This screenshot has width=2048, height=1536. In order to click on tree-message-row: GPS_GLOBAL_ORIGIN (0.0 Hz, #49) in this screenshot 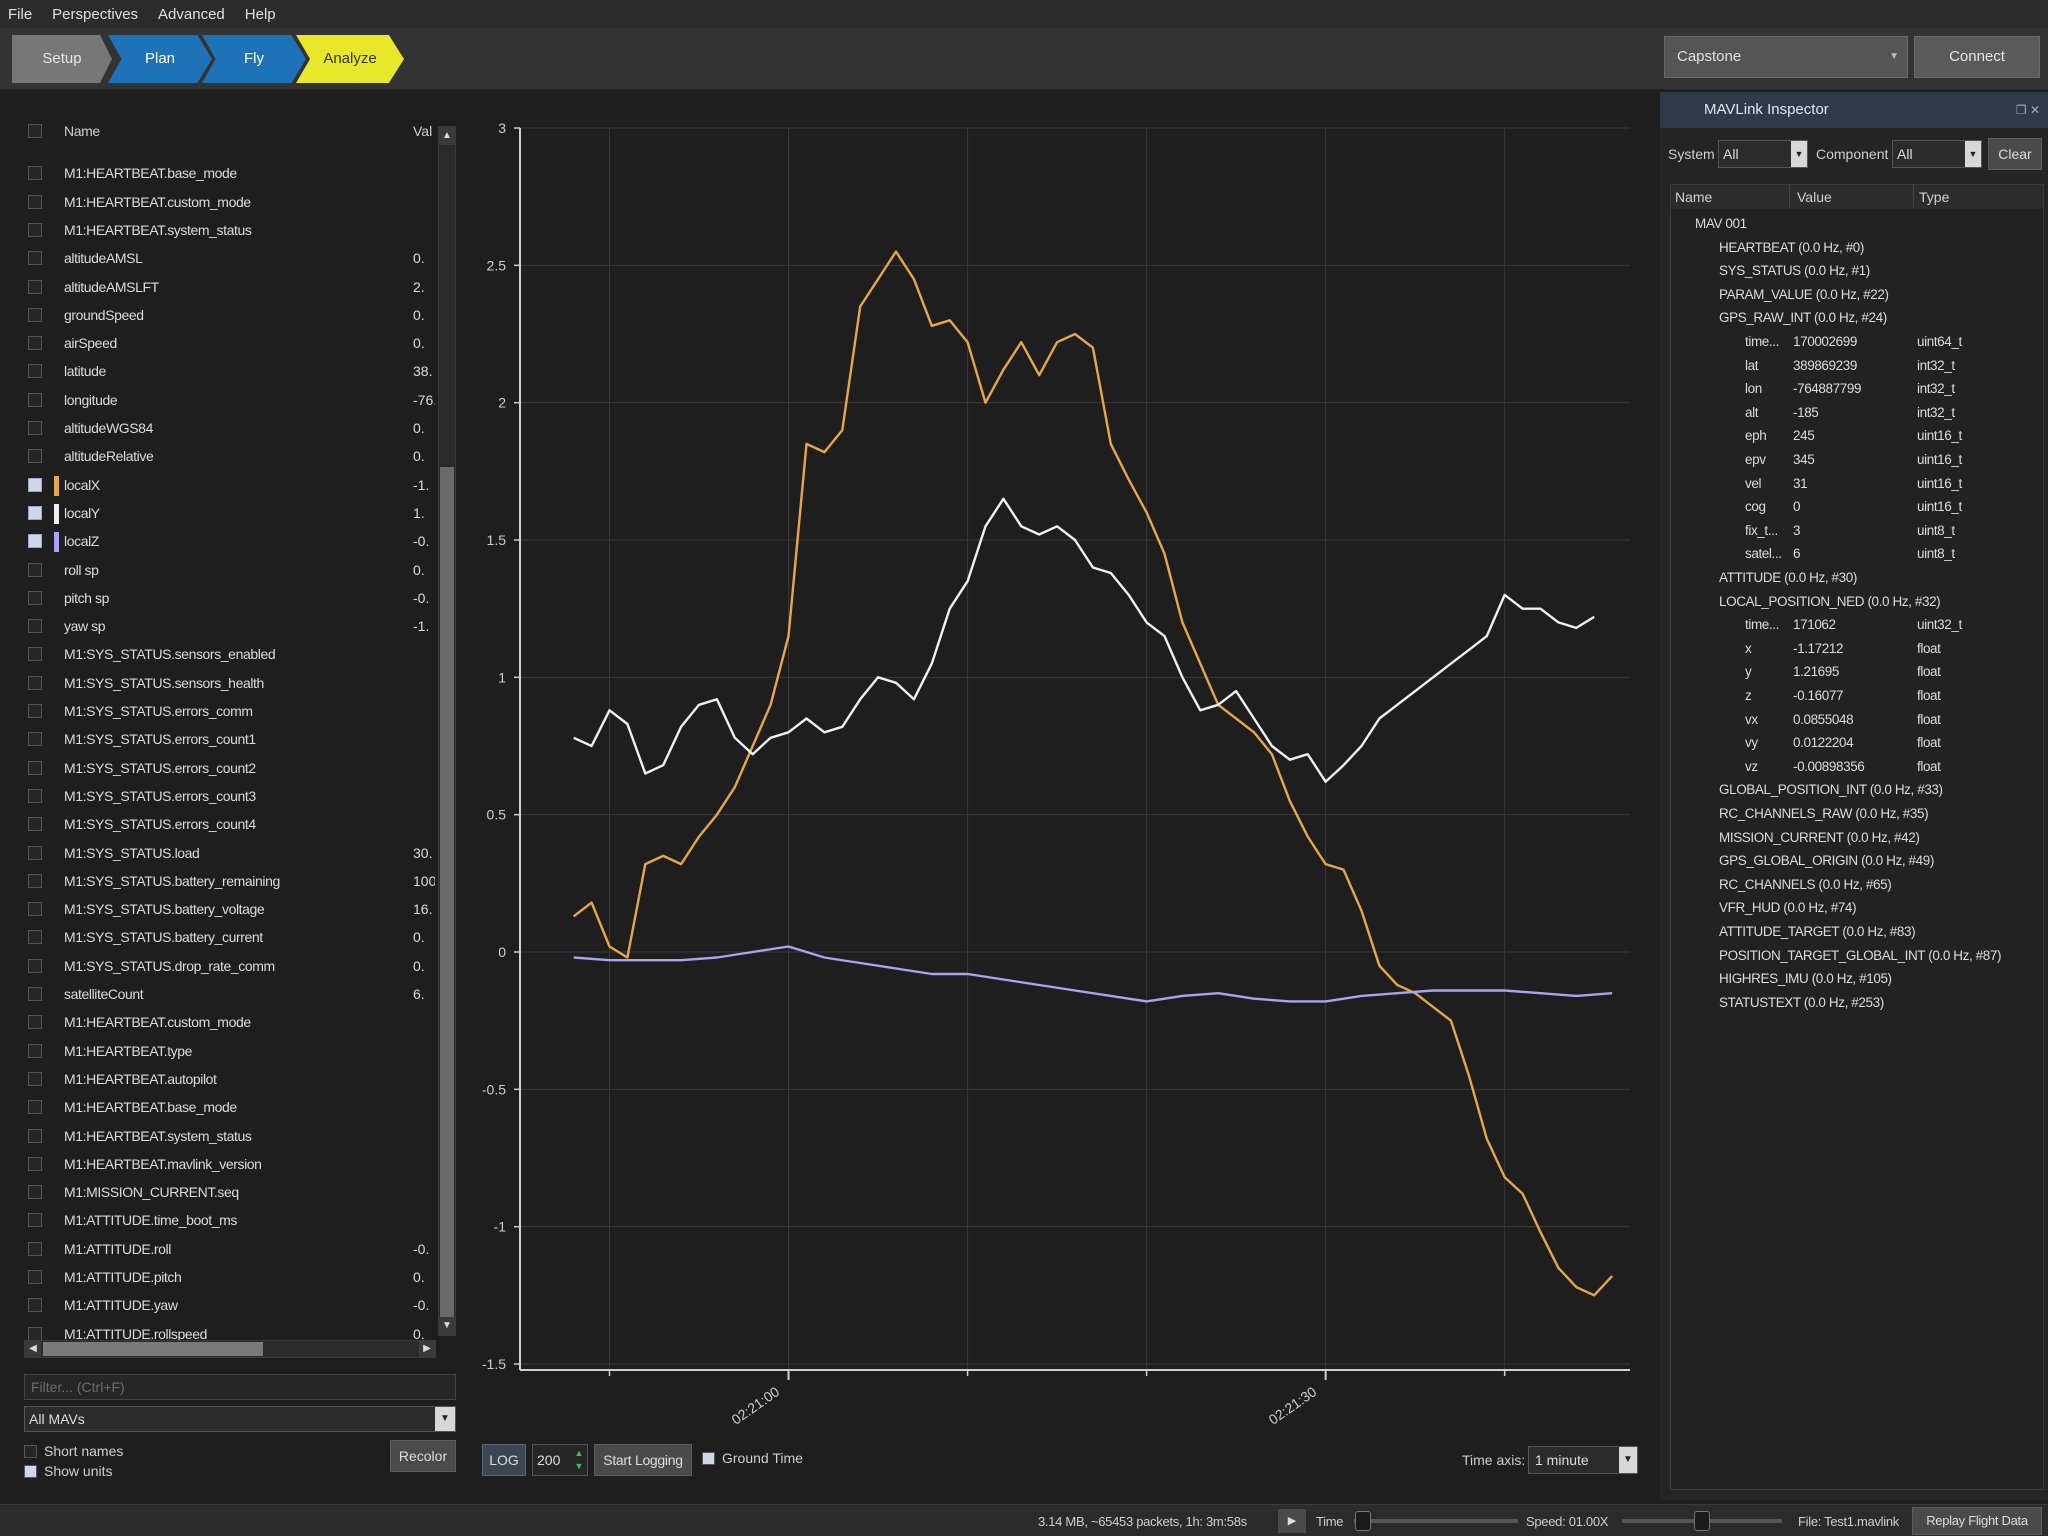, I will do `click(1857, 862)`.